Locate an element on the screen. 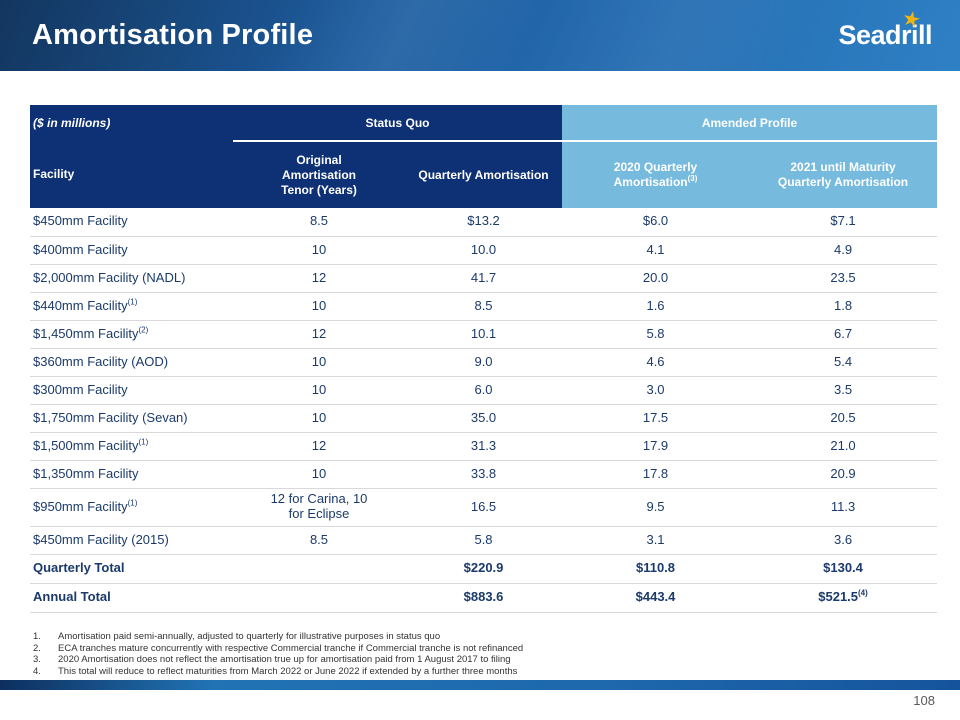 This screenshot has width=960, height=720. table-row: $400mm Facility 10 10.0 4.1 4.9 is located at coordinates (484, 250).